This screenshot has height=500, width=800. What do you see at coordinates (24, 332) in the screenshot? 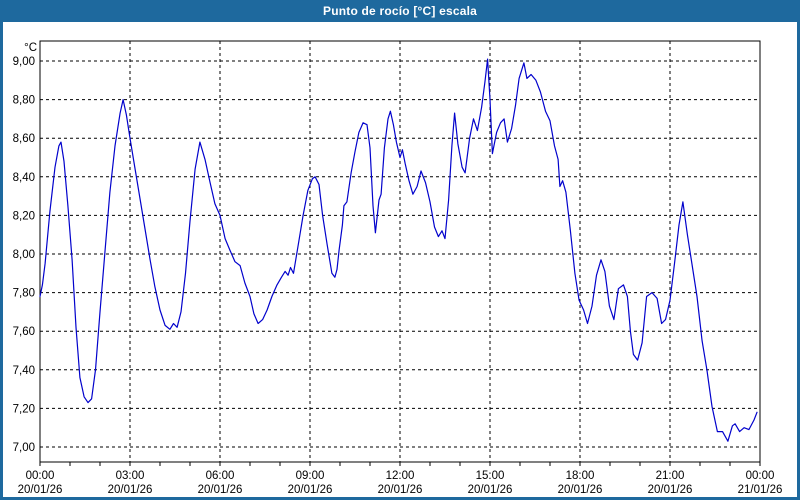
I see `y-axis-tick-label: 7,60` at bounding box center [24, 332].